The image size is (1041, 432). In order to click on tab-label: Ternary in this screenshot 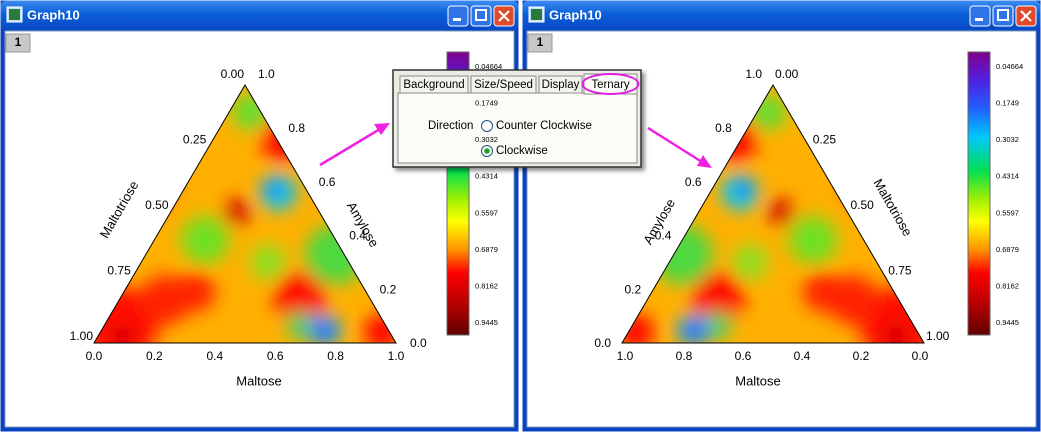, I will do `click(610, 85)`.